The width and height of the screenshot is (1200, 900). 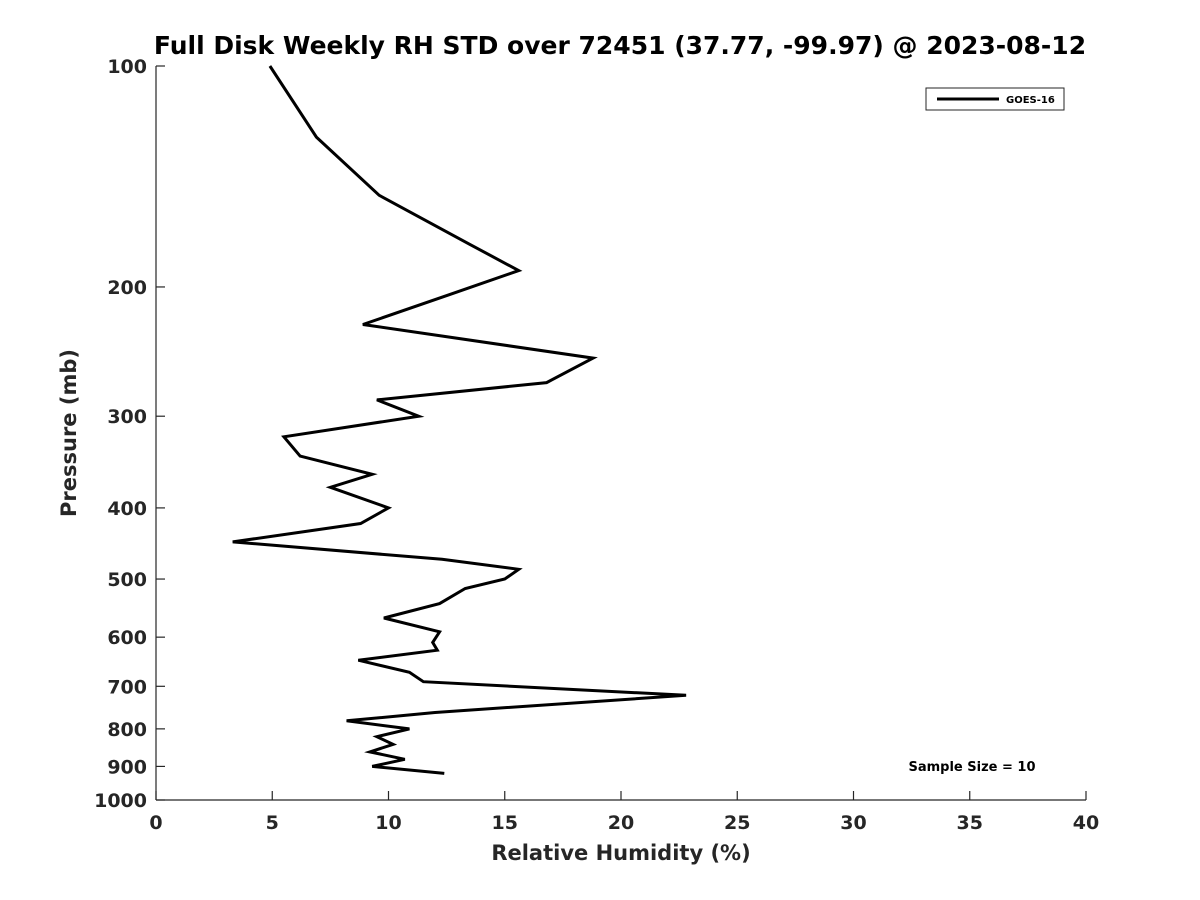 I want to click on x-tick-label: 25, so click(x=737, y=823).